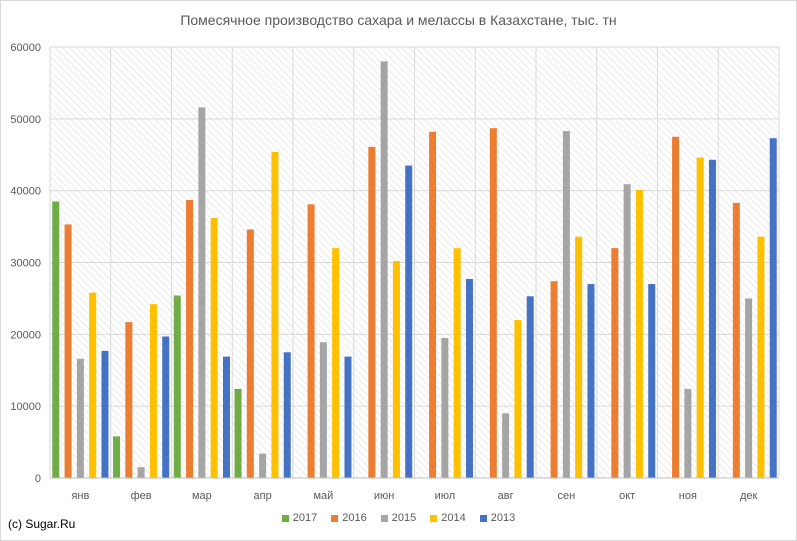 The width and height of the screenshot is (797, 541). What do you see at coordinates (530, 387) in the screenshot?
I see `bar-2013-авг` at bounding box center [530, 387].